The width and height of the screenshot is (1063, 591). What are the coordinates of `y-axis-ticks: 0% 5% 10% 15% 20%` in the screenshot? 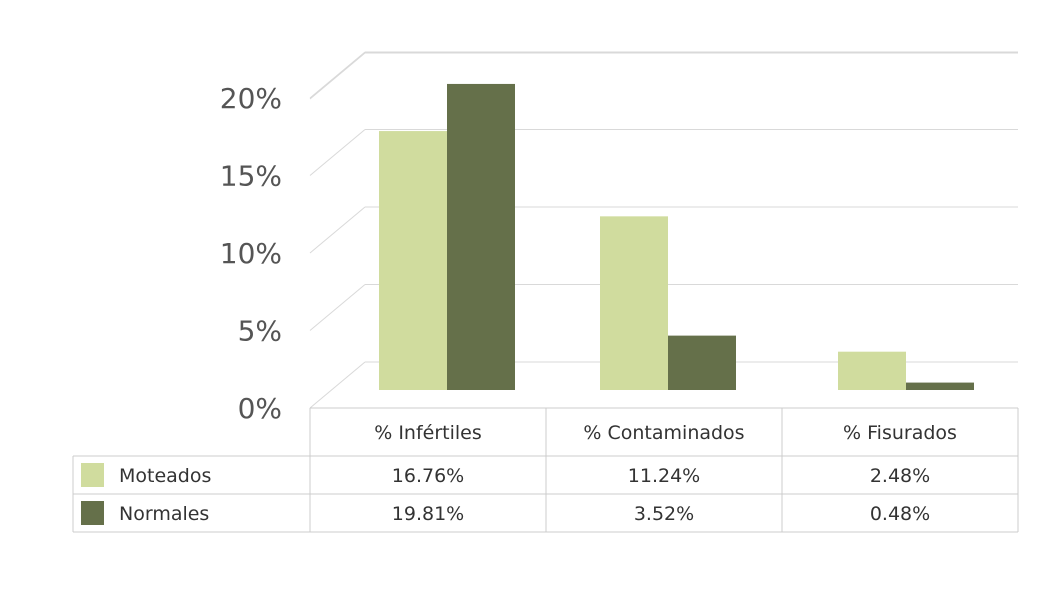 It's located at (251, 253).